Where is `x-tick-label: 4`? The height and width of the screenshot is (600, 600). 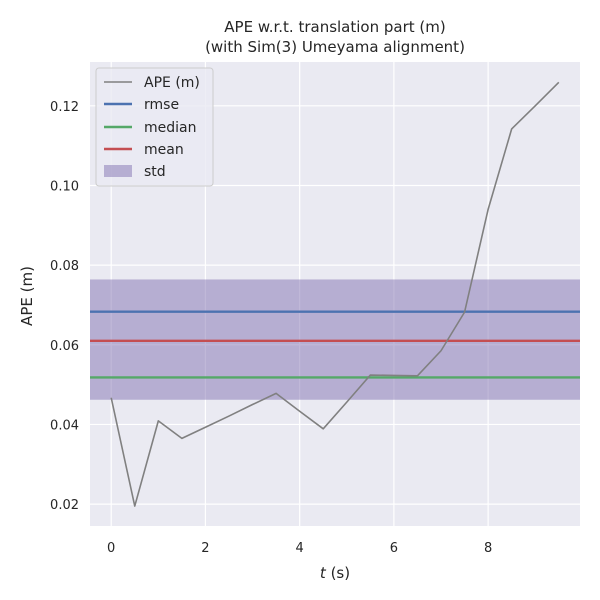
x-tick-label: 4 is located at coordinates (300, 548).